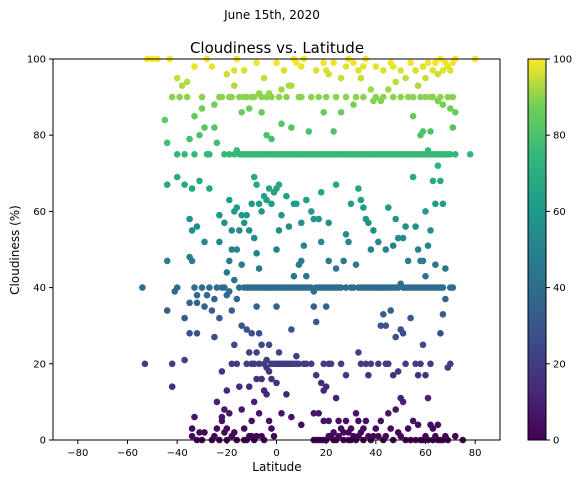  What do you see at coordinates (271, 15) in the screenshot?
I see `figure-suptitle: June 15th, 2020` at bounding box center [271, 15].